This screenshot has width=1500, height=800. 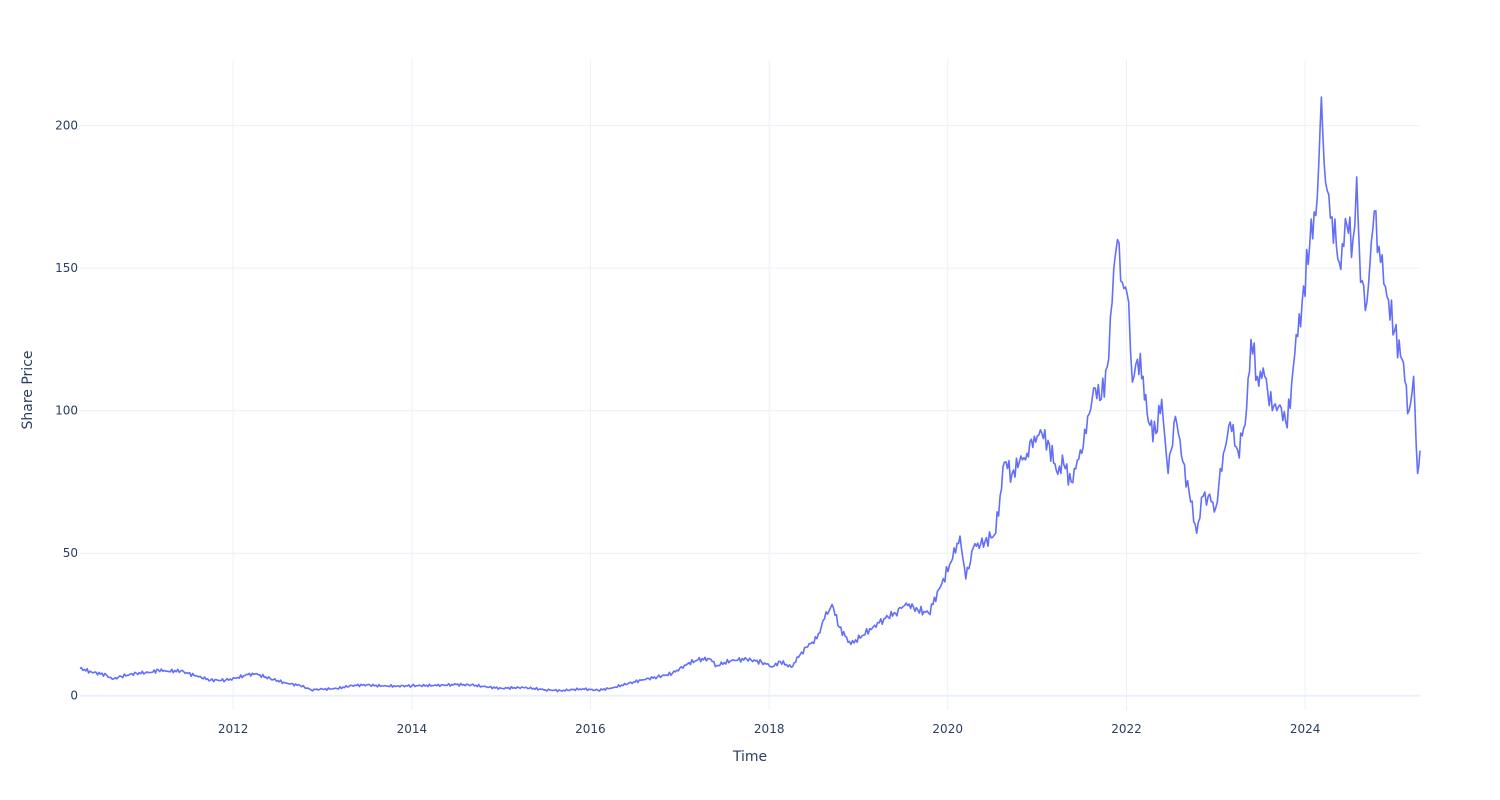 What do you see at coordinates (66, 126) in the screenshot?
I see `y-tick-label-200: 200` at bounding box center [66, 126].